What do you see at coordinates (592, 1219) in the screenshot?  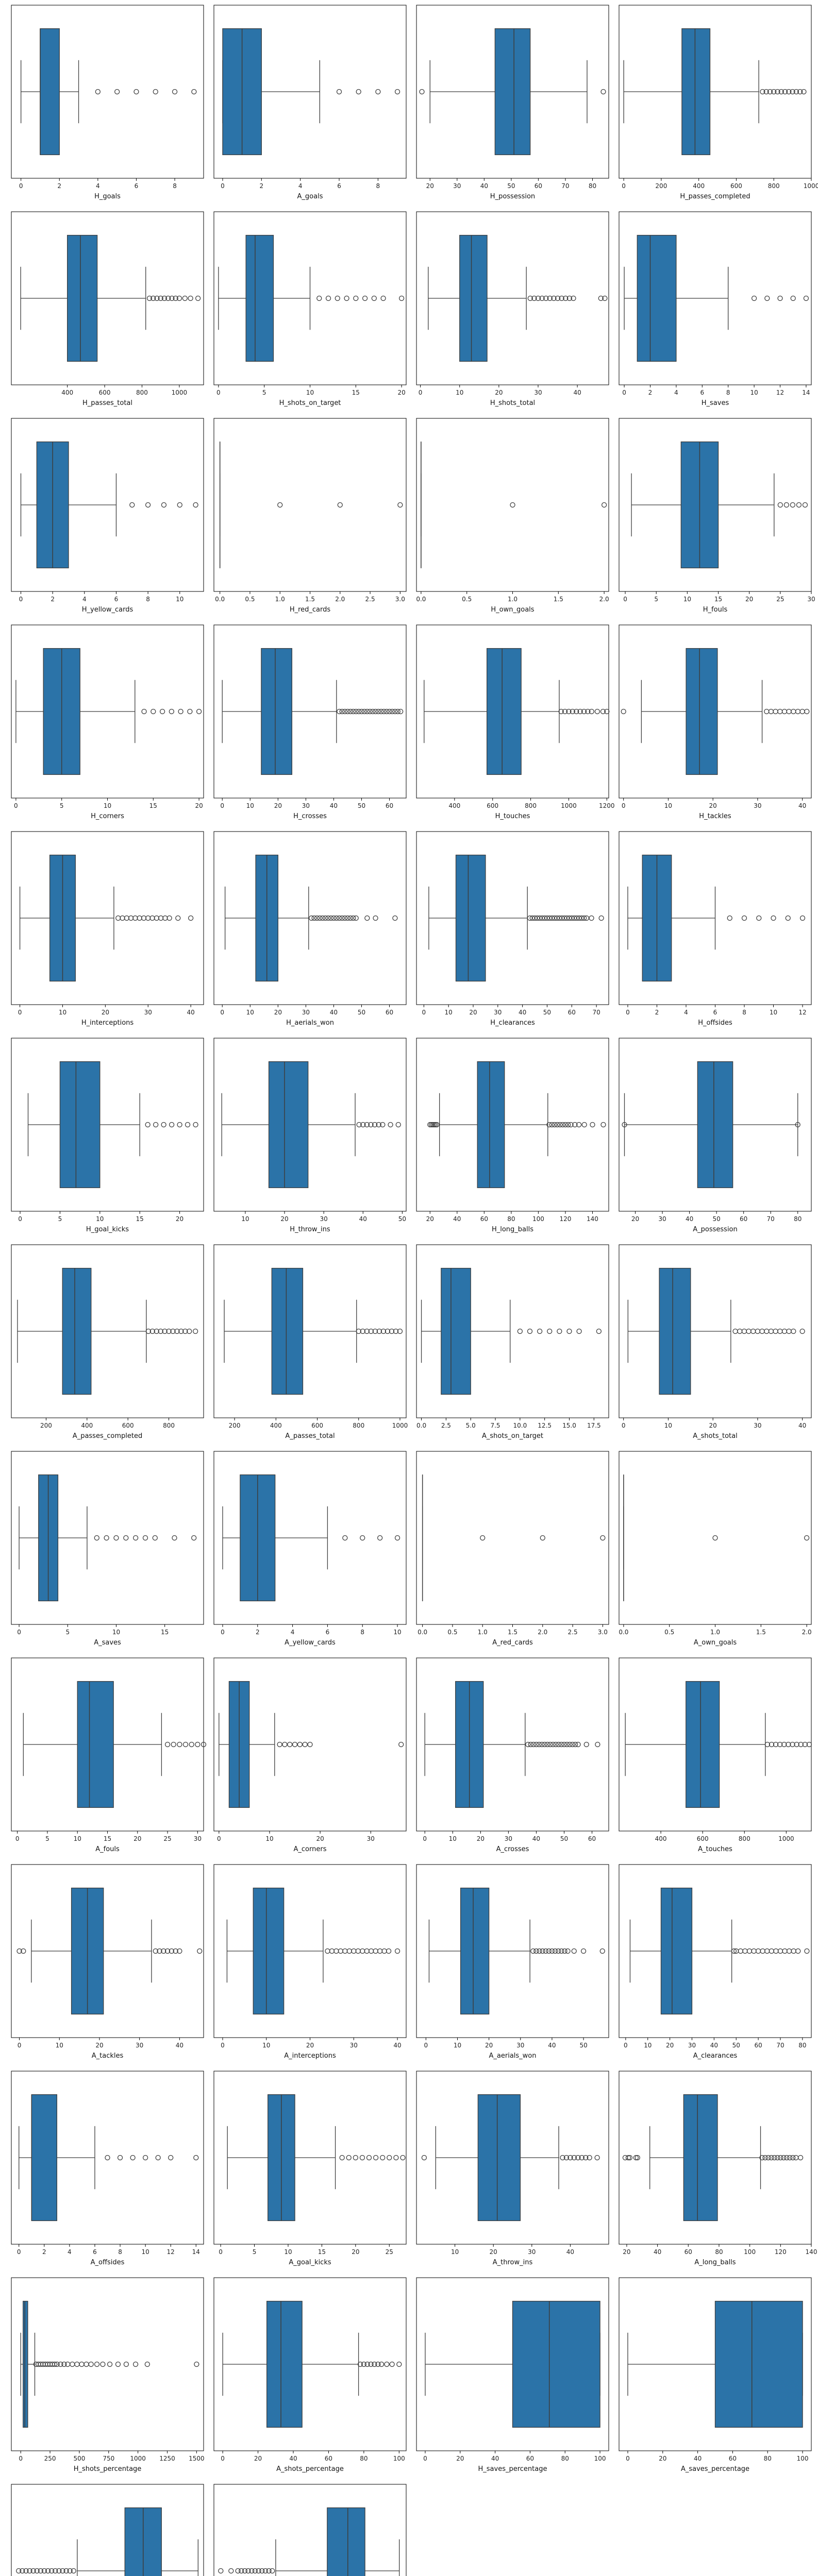 I see `x-tick-label: 140` at bounding box center [592, 1219].